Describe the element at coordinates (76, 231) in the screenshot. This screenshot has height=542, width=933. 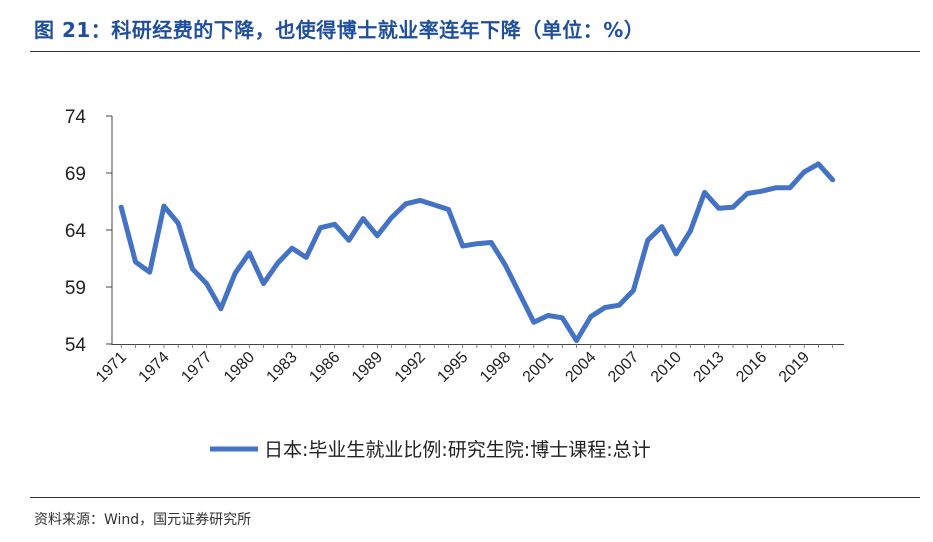
I see `y-tick-label: 64` at that location.